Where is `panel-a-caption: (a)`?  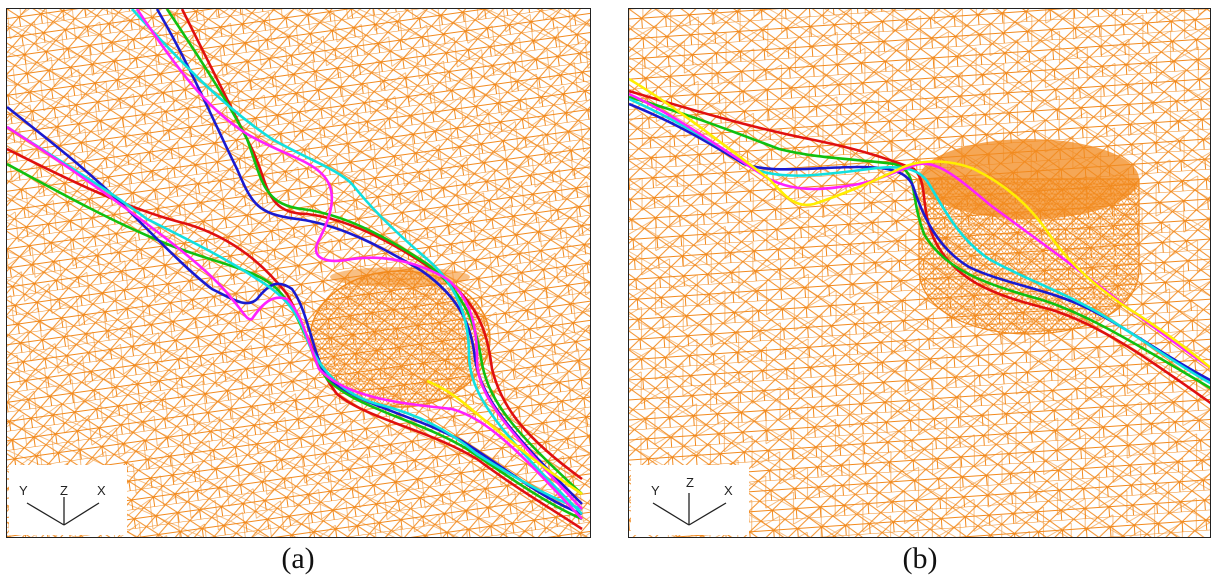 panel-a-caption: (a) is located at coordinates (298, 558).